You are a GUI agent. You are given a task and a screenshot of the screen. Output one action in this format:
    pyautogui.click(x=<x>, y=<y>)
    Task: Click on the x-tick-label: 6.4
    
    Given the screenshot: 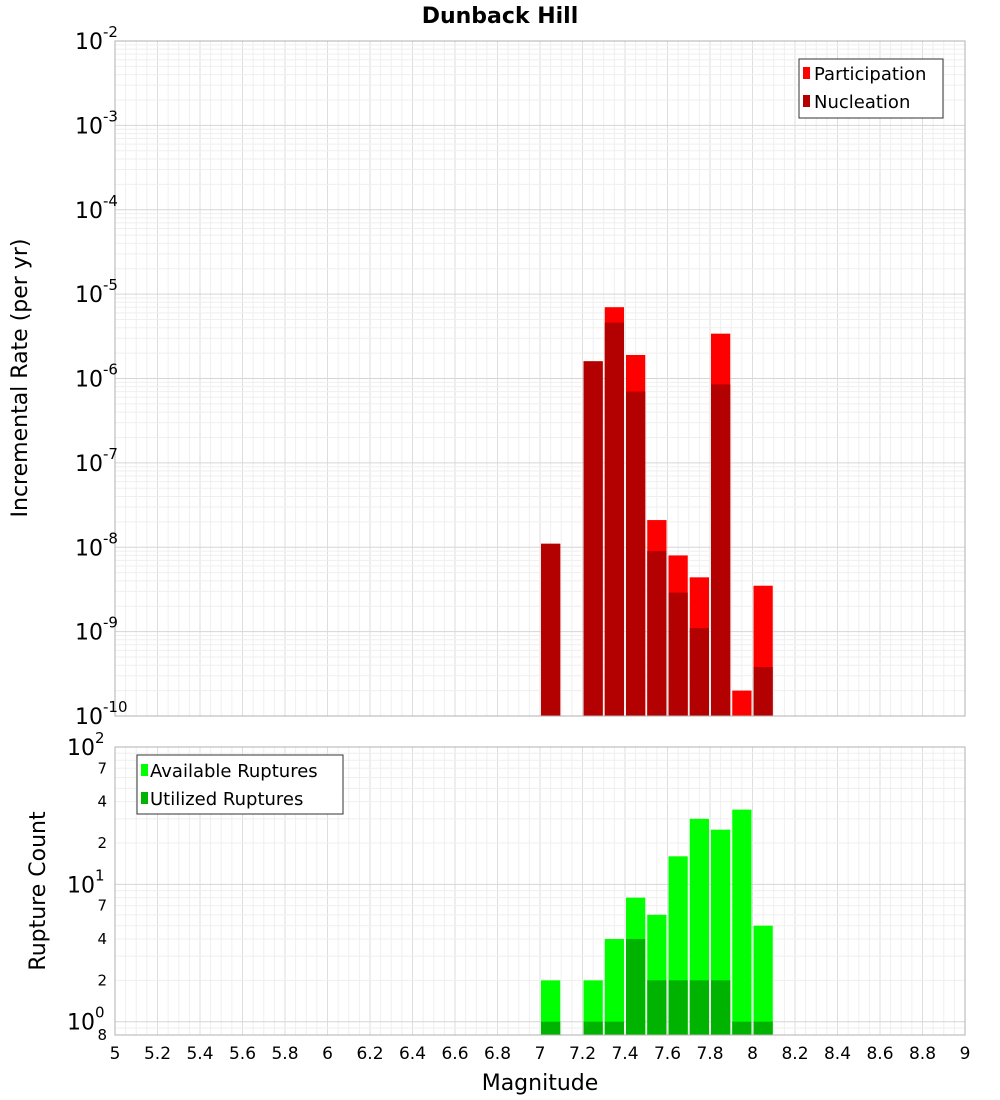 What is the action you would take?
    pyautogui.click(x=412, y=1054)
    